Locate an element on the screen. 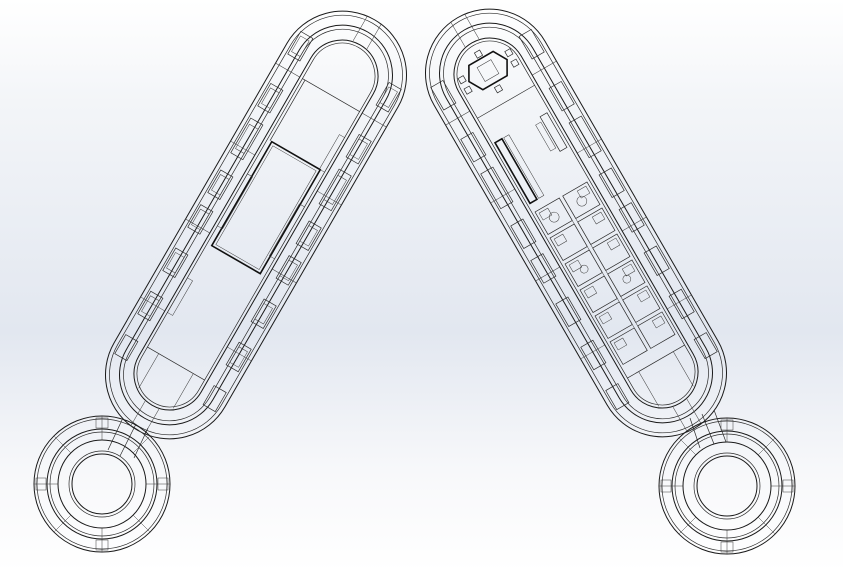  left-ring-hub is located at coordinates (102, 484).